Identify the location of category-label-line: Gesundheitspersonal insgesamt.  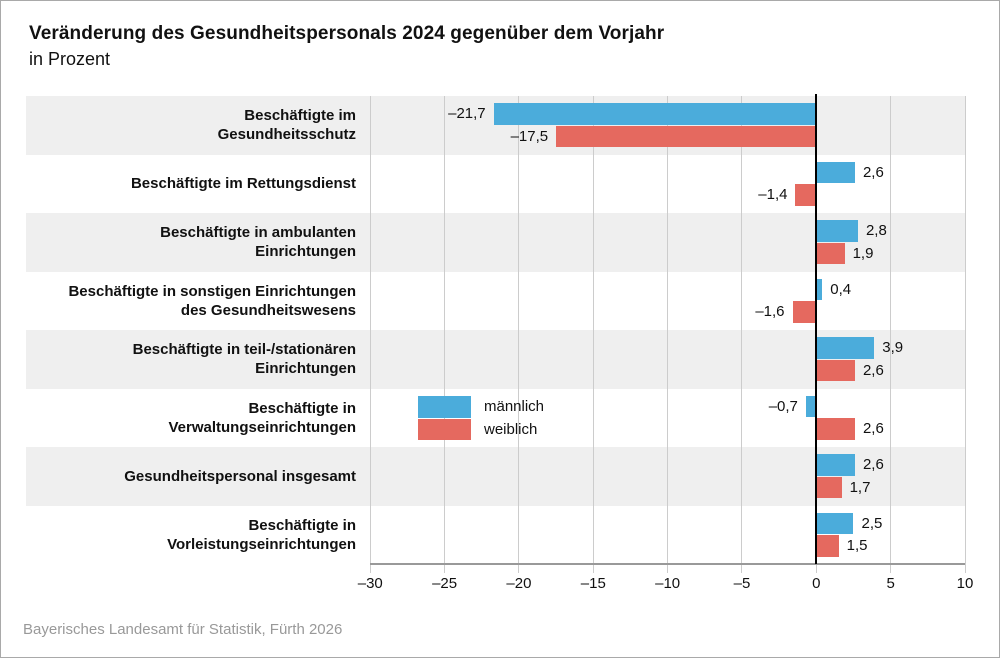
(240, 476).